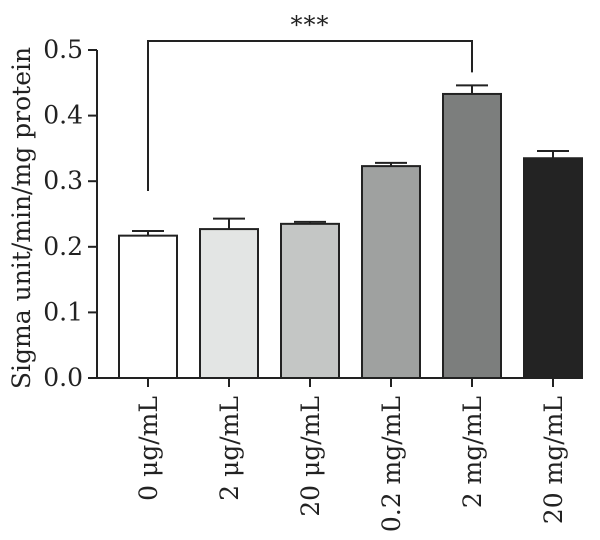 This screenshot has height=540, width=600. What do you see at coordinates (21, 218) in the screenshot?
I see `y-axis-label: Sigma unit/min/mg protein` at bounding box center [21, 218].